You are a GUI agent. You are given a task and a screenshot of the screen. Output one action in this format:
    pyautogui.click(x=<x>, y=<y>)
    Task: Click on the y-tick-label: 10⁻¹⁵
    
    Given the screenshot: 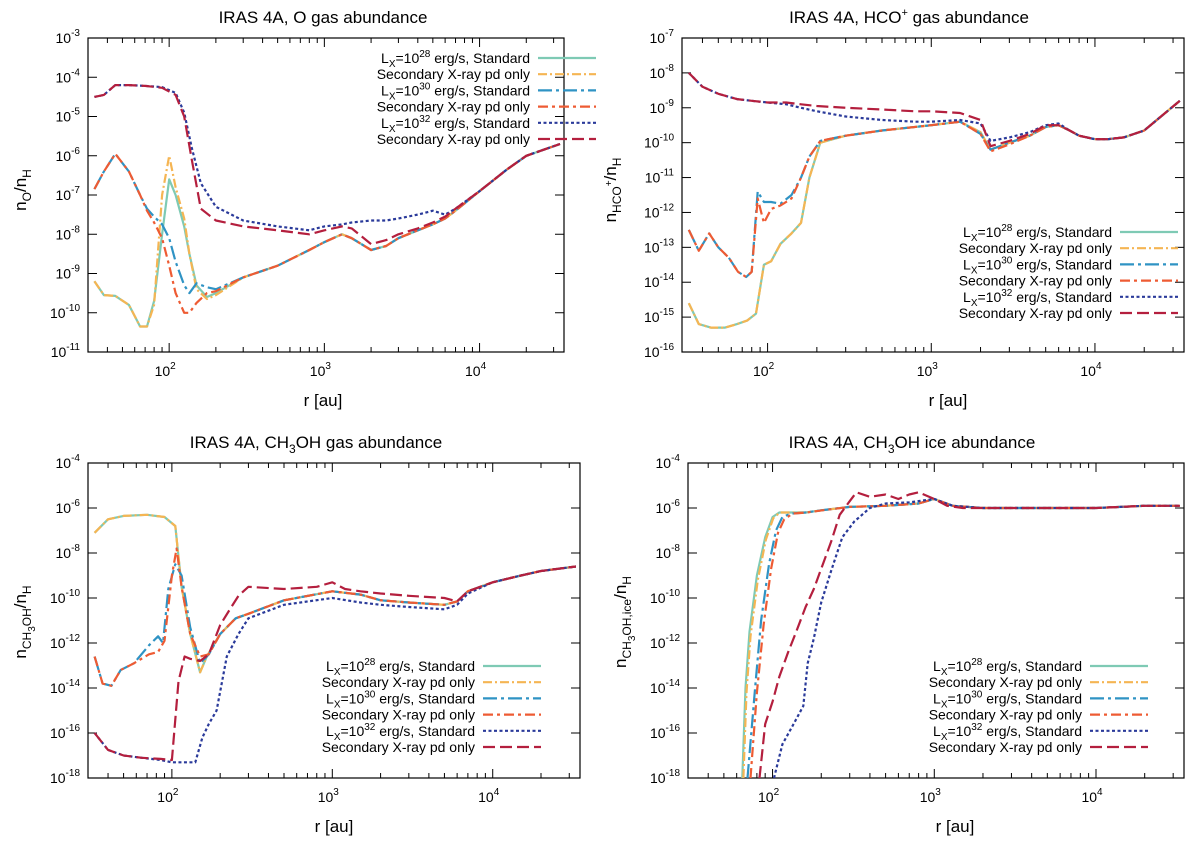 What is the action you would take?
    pyautogui.click(x=659, y=316)
    